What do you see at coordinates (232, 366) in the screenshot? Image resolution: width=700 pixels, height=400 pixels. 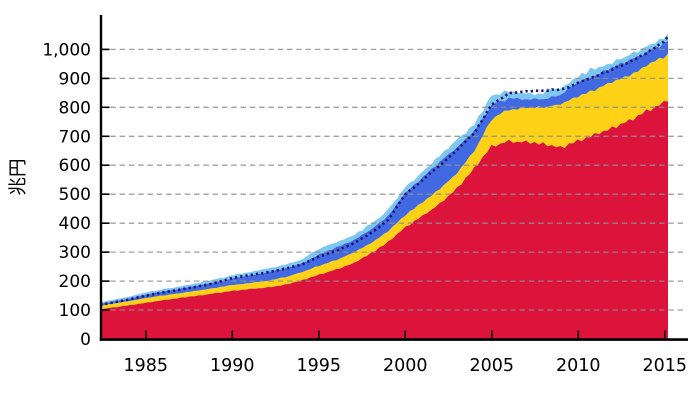 I see `x-tick-label: 1990` at bounding box center [232, 366].